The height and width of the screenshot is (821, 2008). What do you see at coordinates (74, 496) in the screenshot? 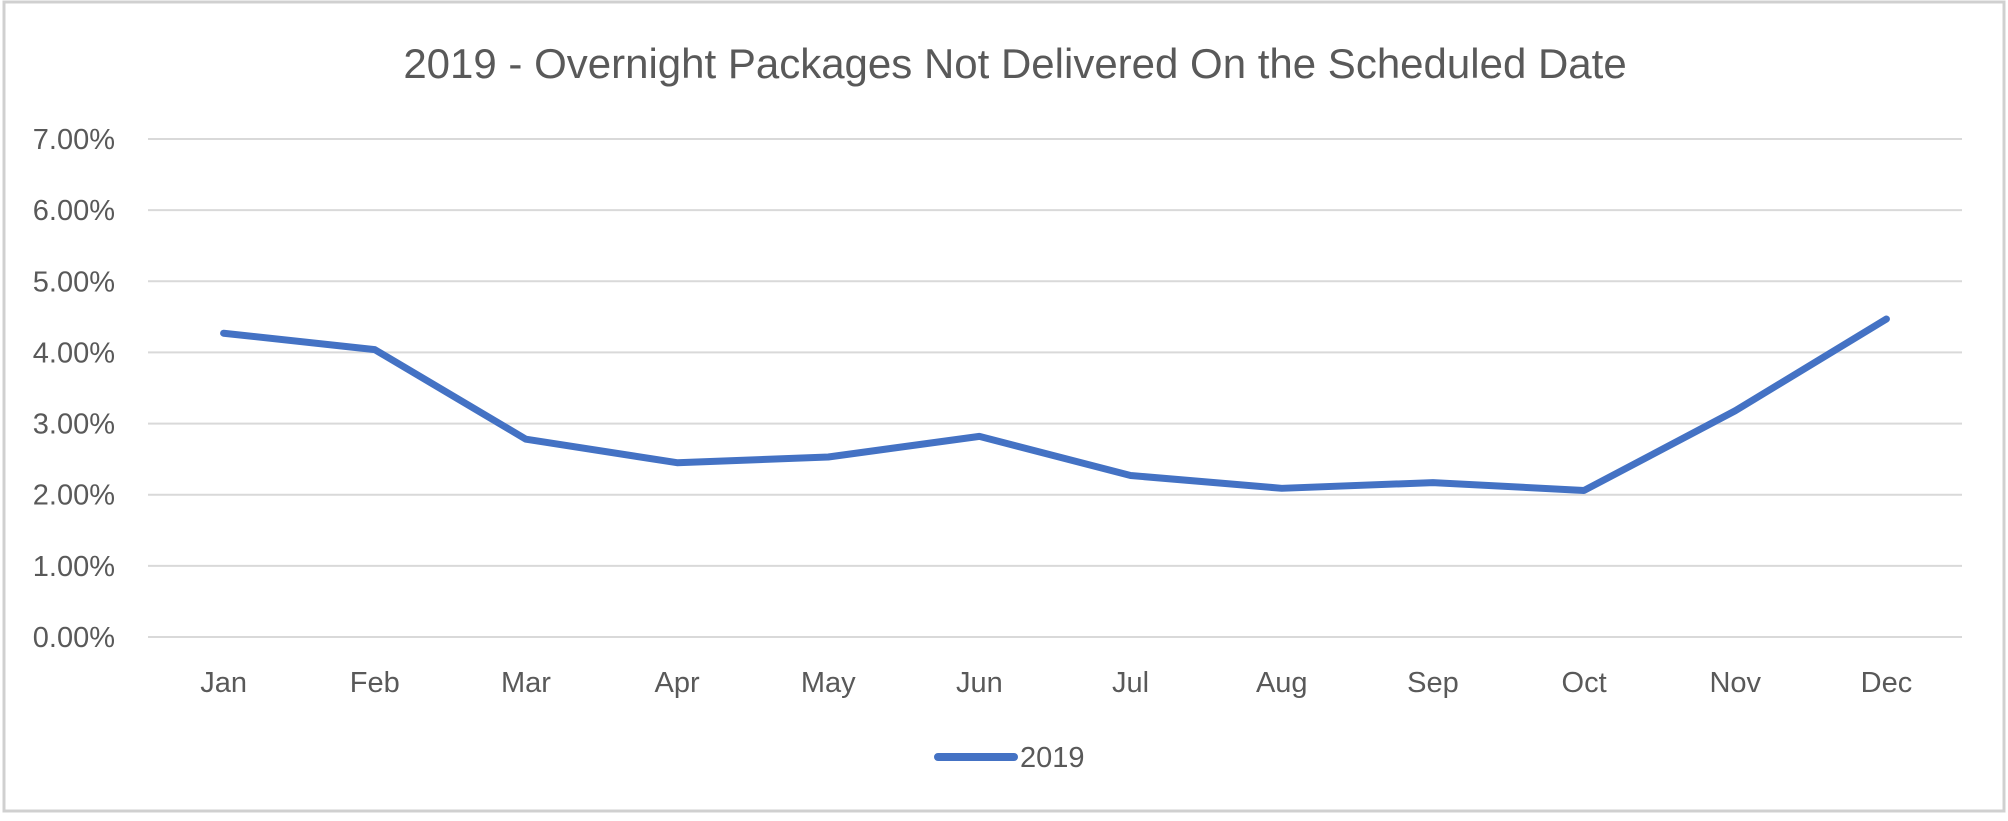
I see `y-tick-label: 2.00%` at bounding box center [74, 496].